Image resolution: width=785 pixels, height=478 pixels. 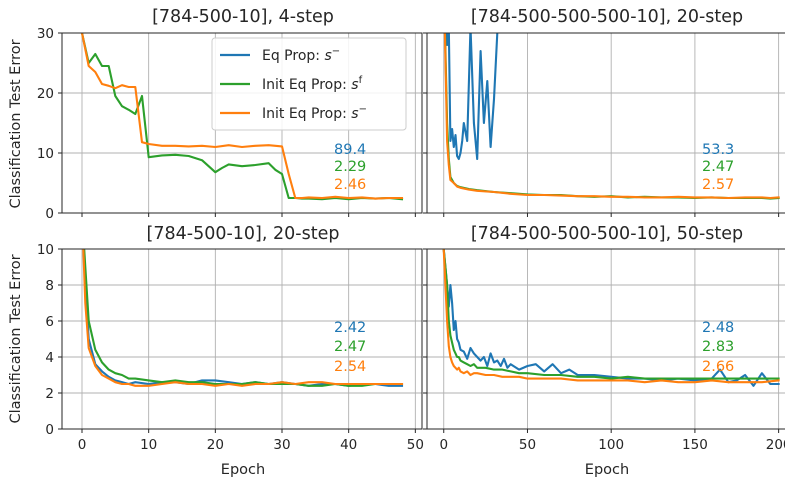 What do you see at coordinates (607, 470) in the screenshot?
I see `panel-4-xlabel: Epoch` at bounding box center [607, 470].